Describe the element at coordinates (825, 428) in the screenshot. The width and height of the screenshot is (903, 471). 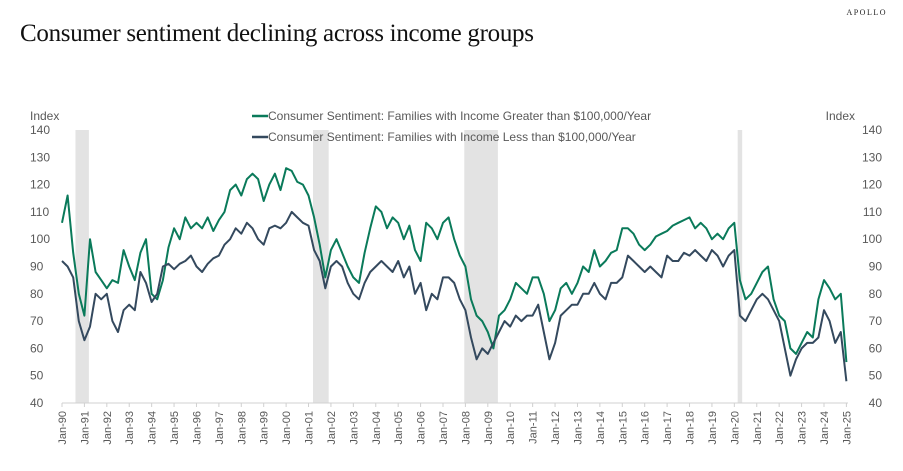
I see `x-tick-label: Jan-24` at that location.